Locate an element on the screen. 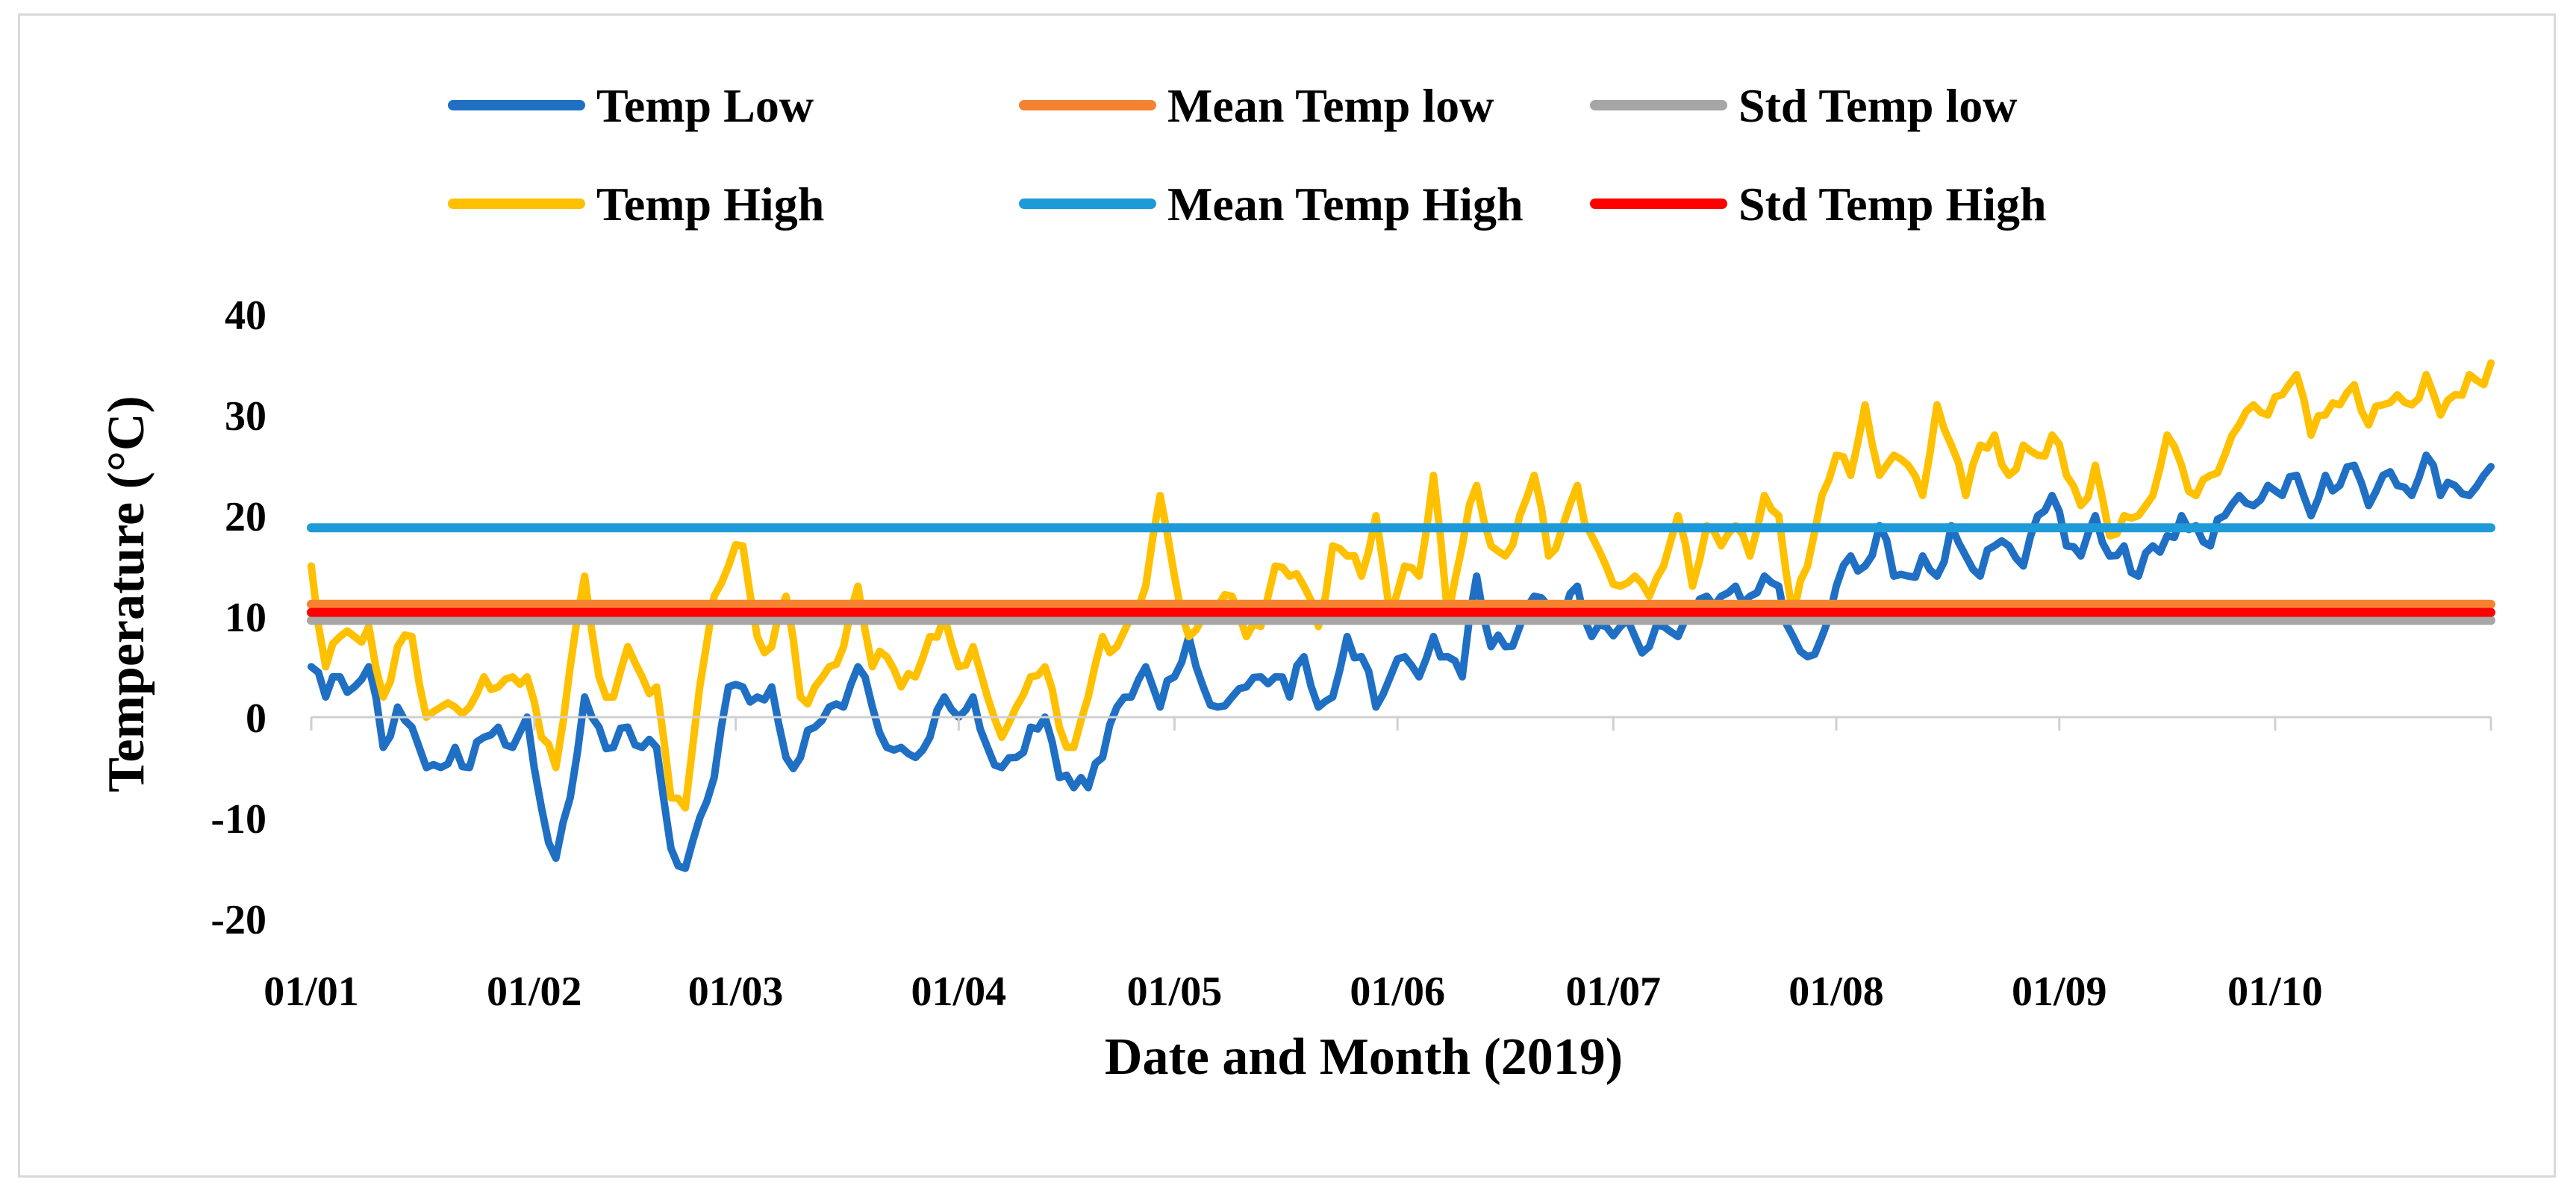 Image resolution: width=2576 pixels, height=1197 pixels. y-tick-label: -20 is located at coordinates (238, 920).